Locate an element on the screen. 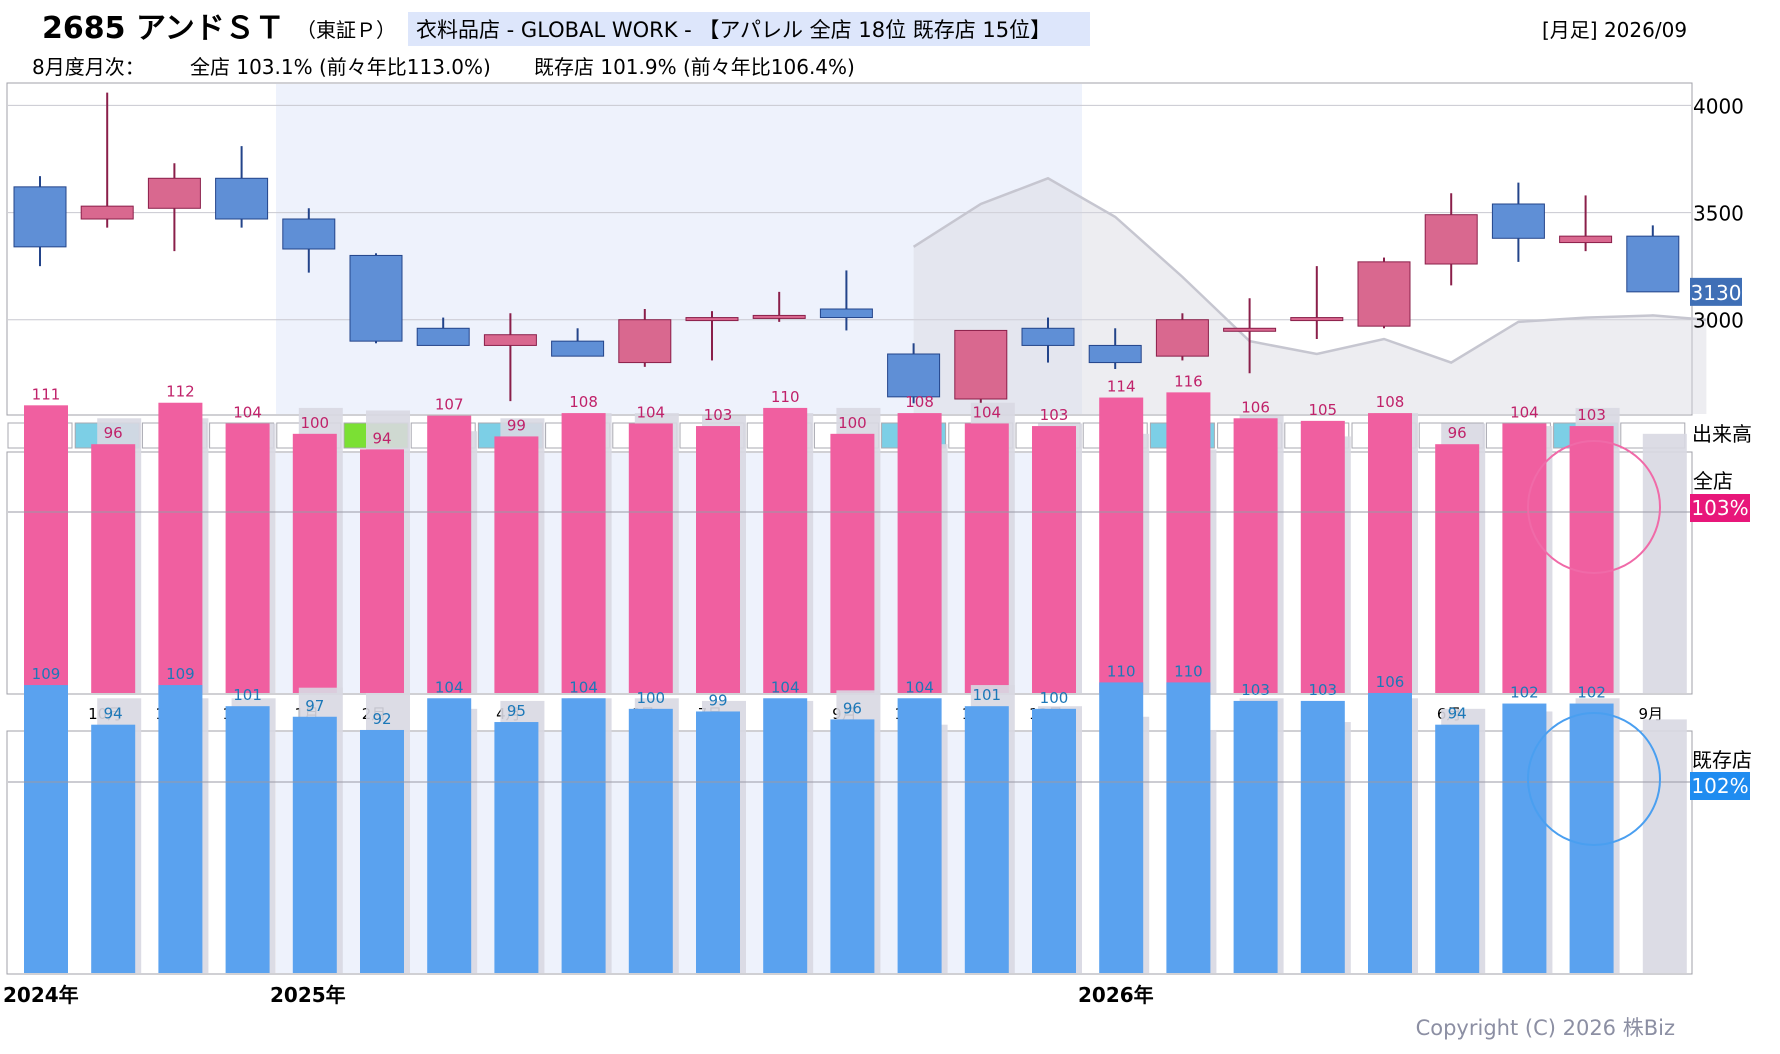 This screenshot has height=1054, width=1780. existing-store-highlight-circle is located at coordinates (1594, 779).